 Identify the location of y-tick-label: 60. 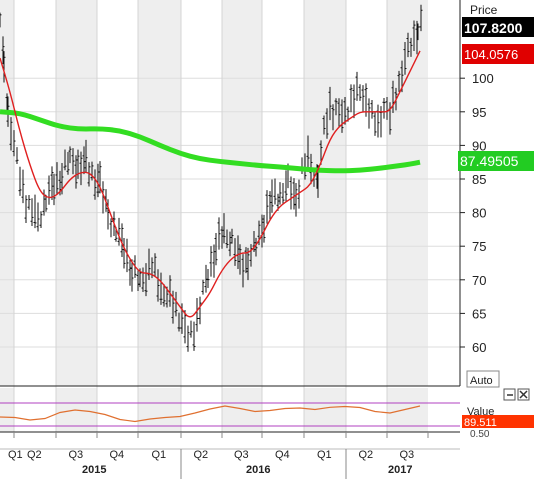
(479, 347).